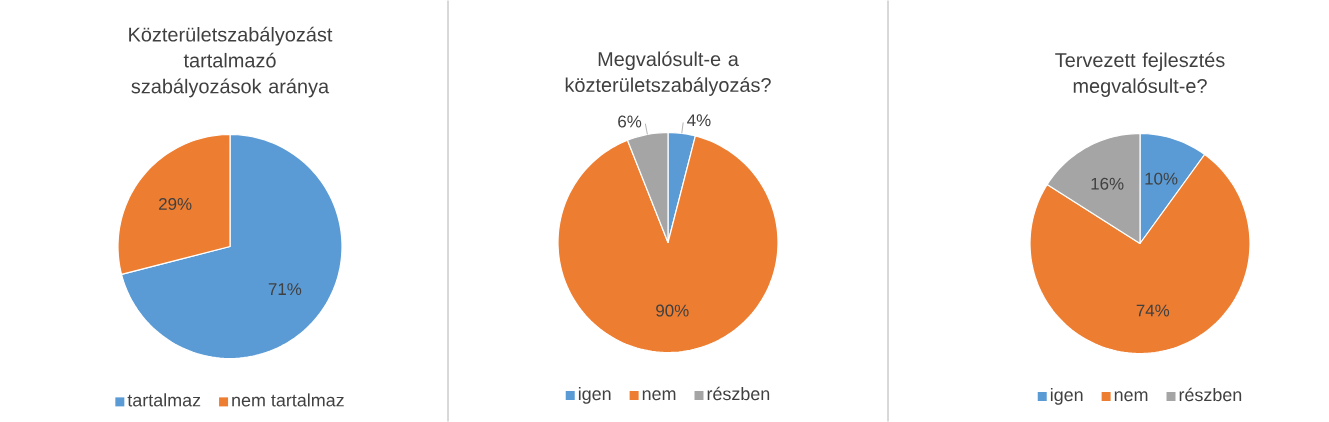 The image size is (1329, 422). Describe the element at coordinates (630, 121) in the screenshot. I see `data-label: 6%` at that location.